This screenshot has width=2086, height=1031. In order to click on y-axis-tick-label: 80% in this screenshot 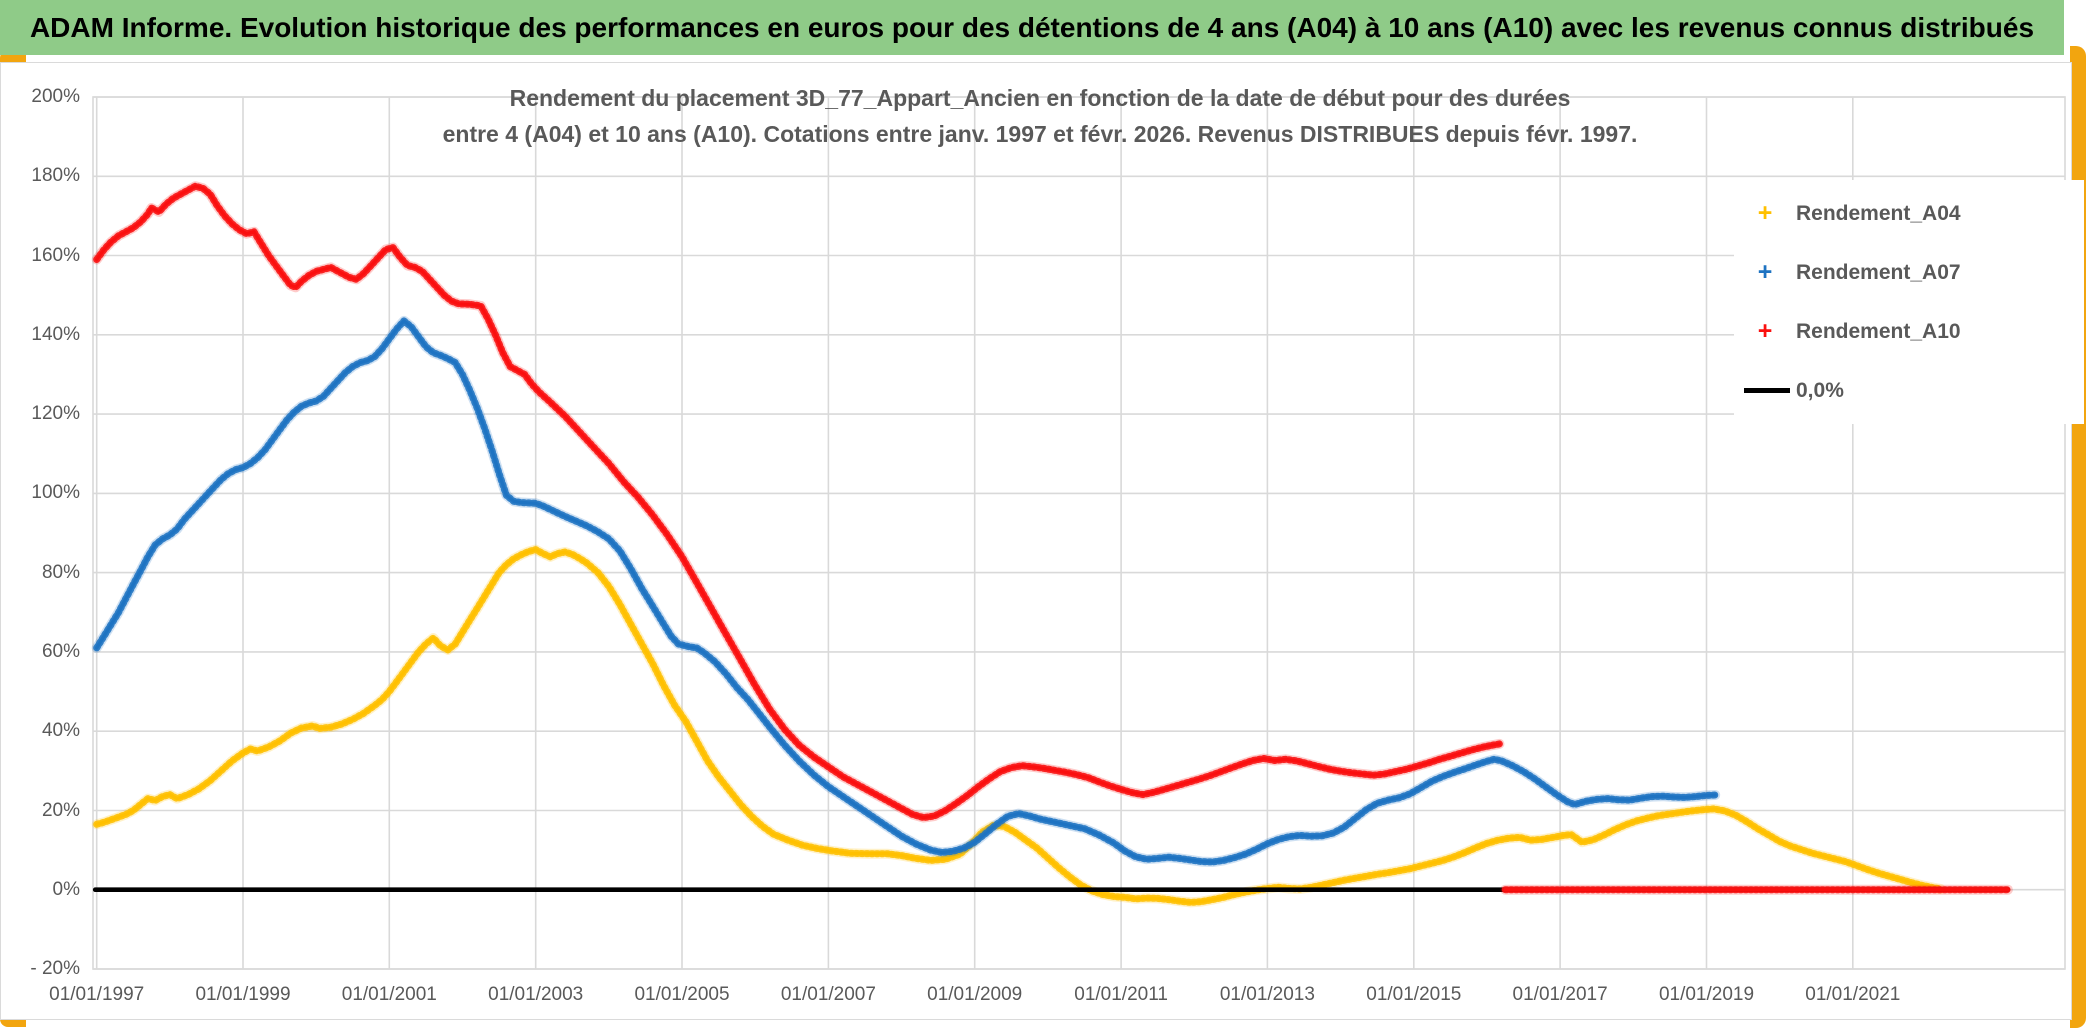, I will do `click(60, 572)`.